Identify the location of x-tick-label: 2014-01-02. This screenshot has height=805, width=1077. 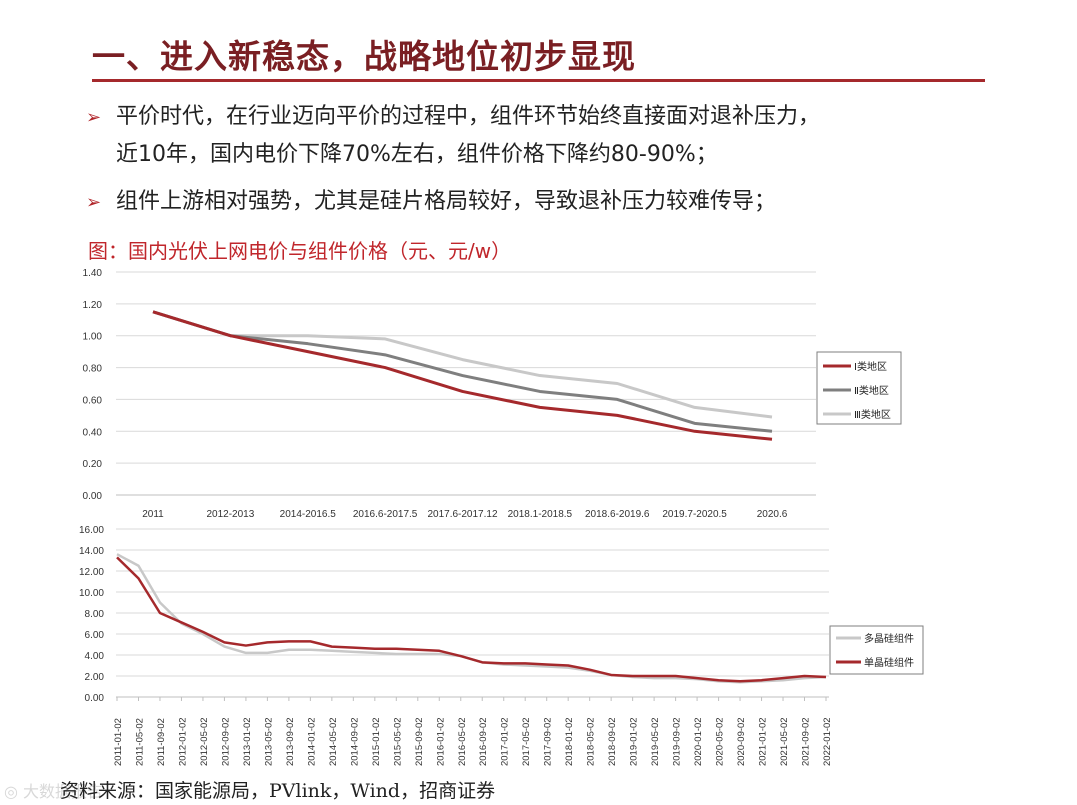
(311, 741).